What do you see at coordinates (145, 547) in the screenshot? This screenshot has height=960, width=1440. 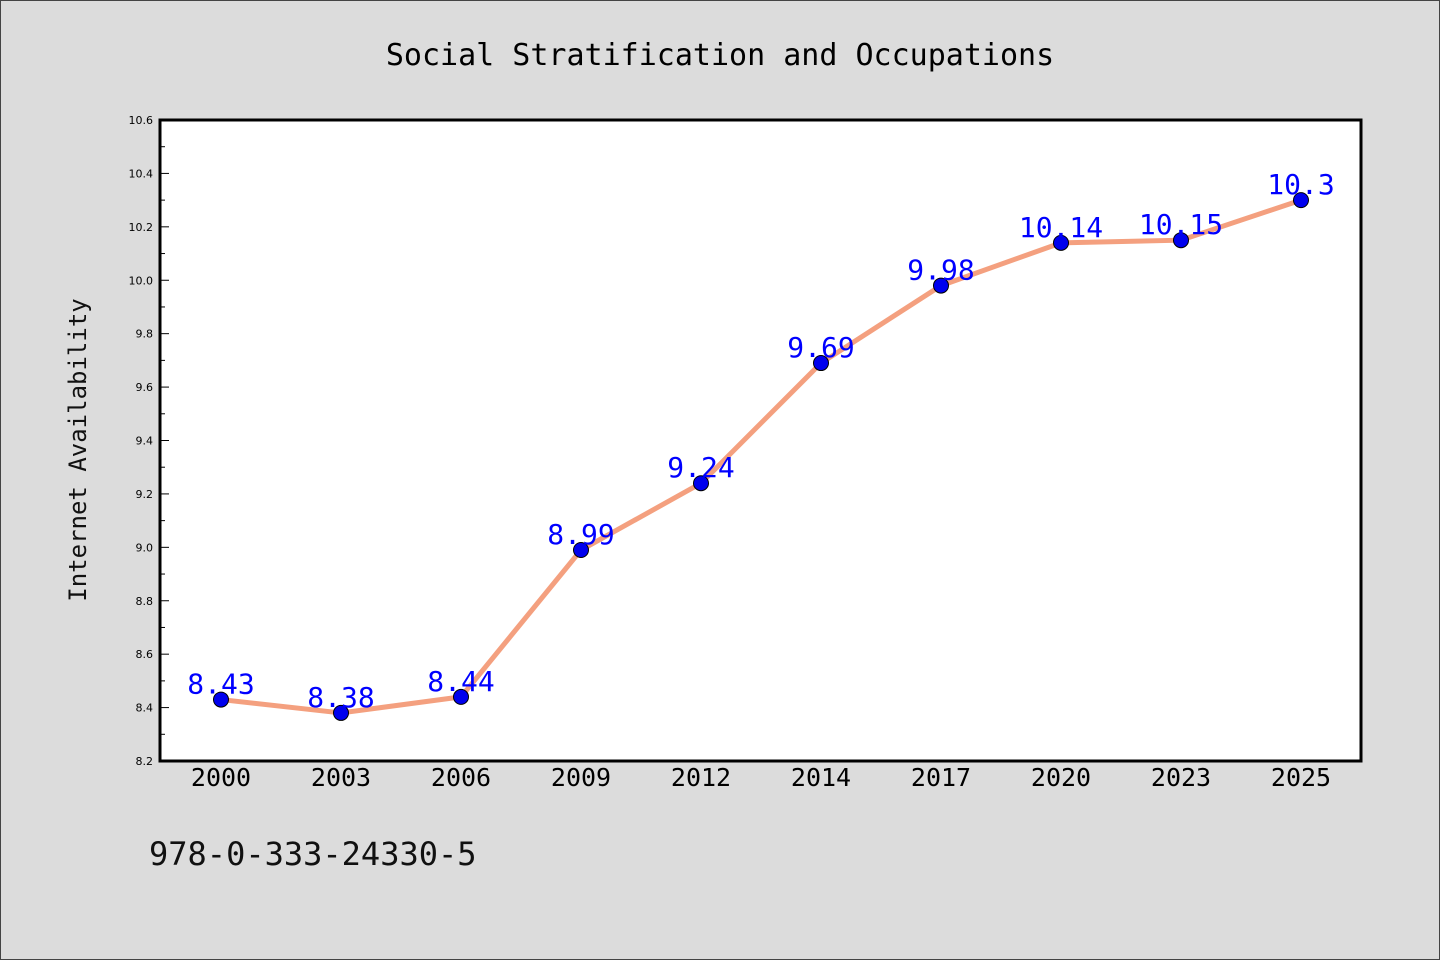 I see `y-tick-label: 9.0` at bounding box center [145, 547].